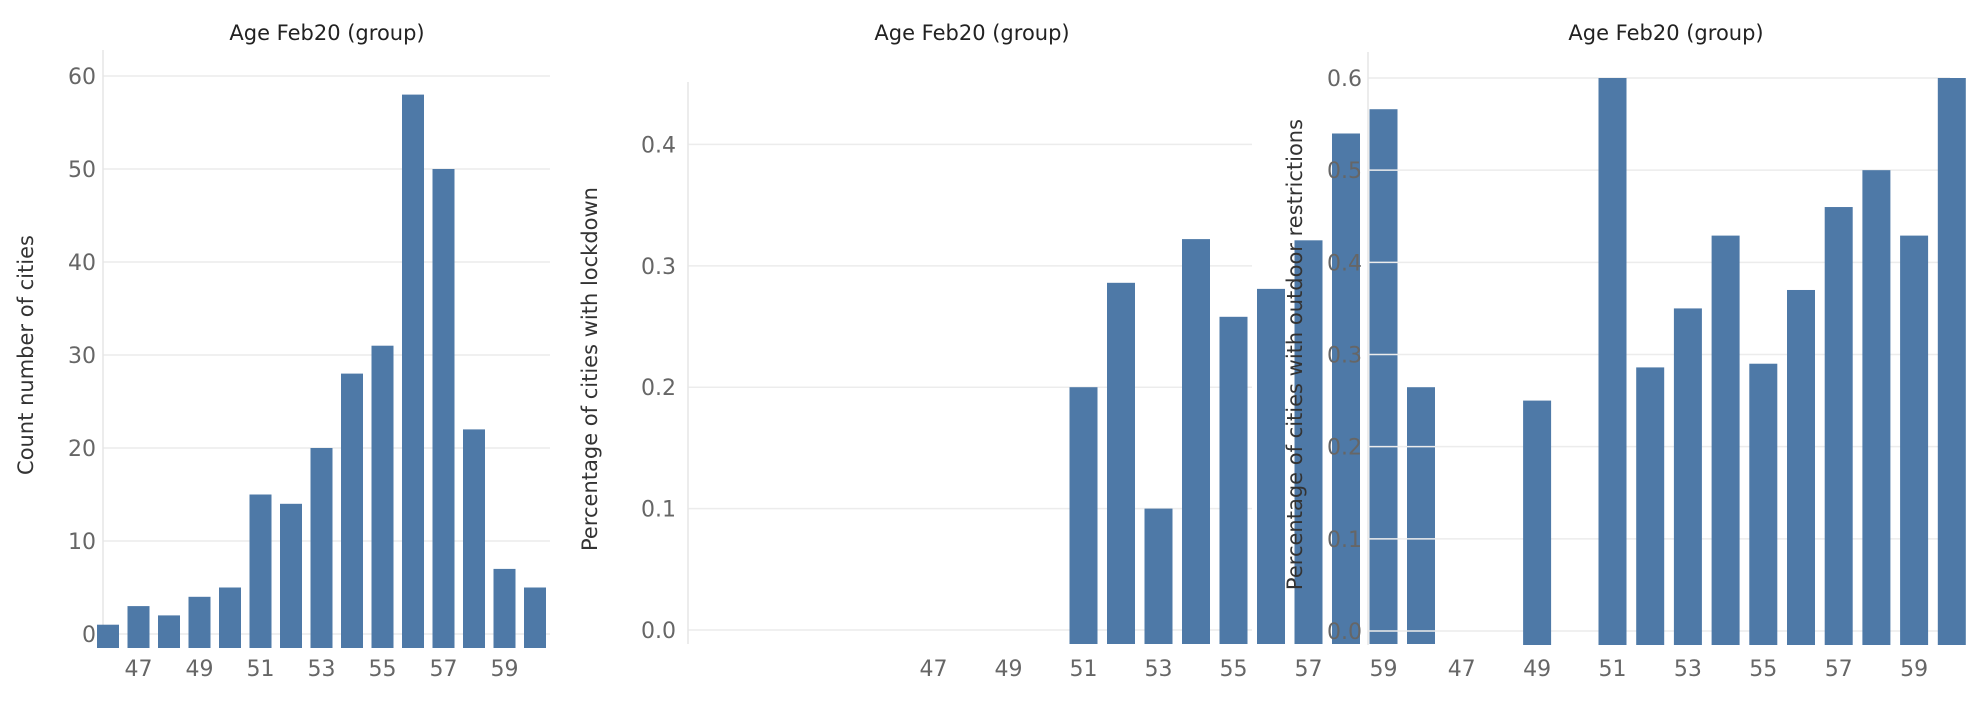 The image size is (1970, 712). I want to click on y-tick-label: 0.5, so click(1344, 171).